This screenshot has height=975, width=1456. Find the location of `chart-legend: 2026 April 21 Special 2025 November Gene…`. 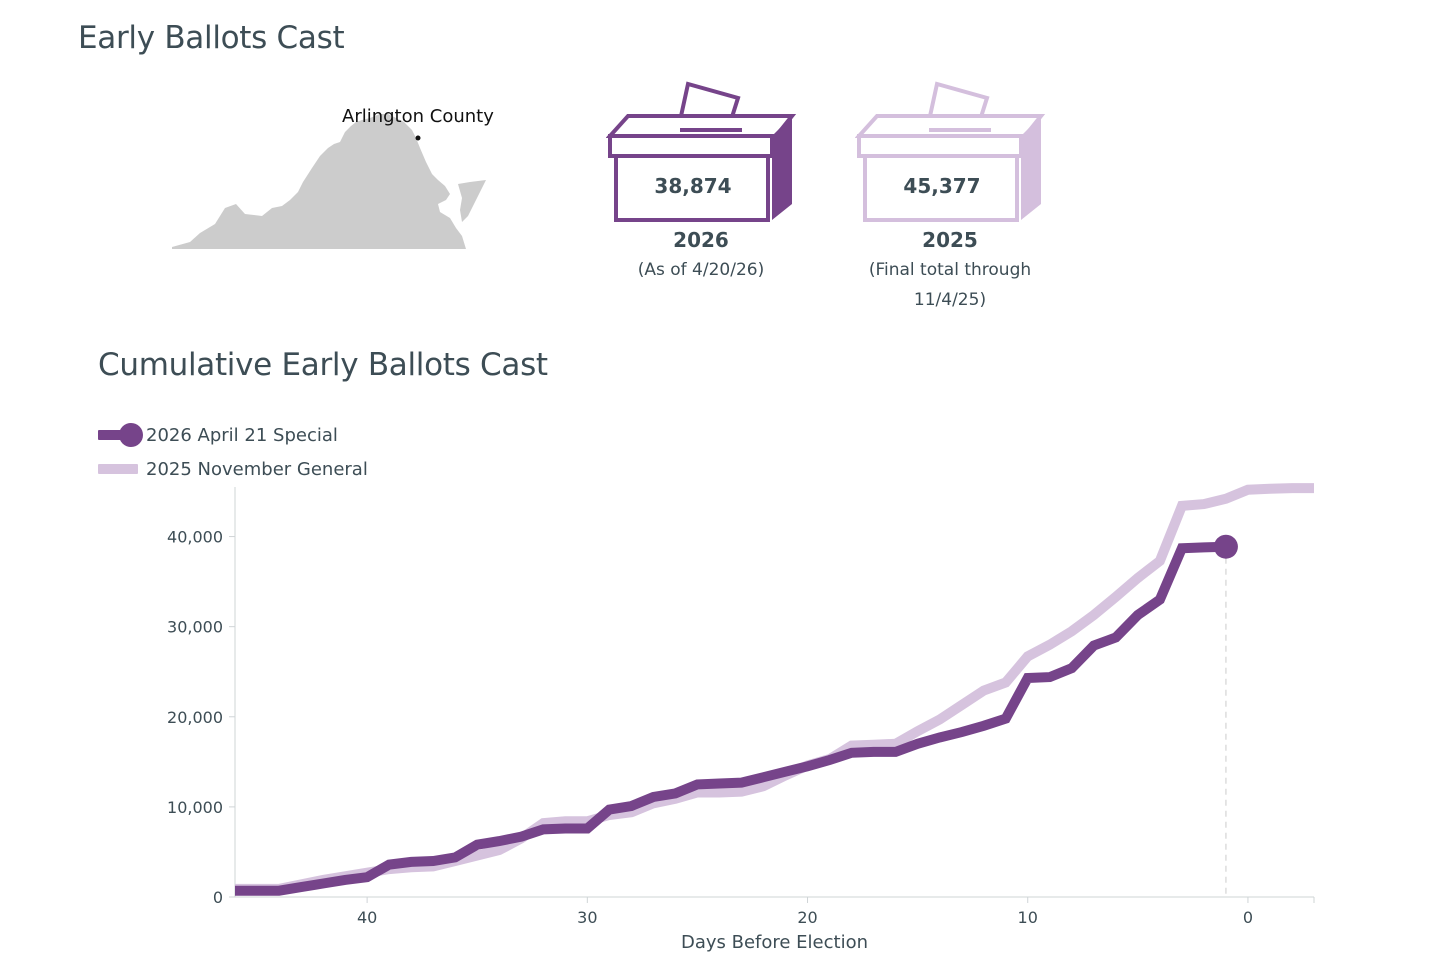

chart-legend: 2026 April 21 Special 2025 November Gene… is located at coordinates (233, 452).